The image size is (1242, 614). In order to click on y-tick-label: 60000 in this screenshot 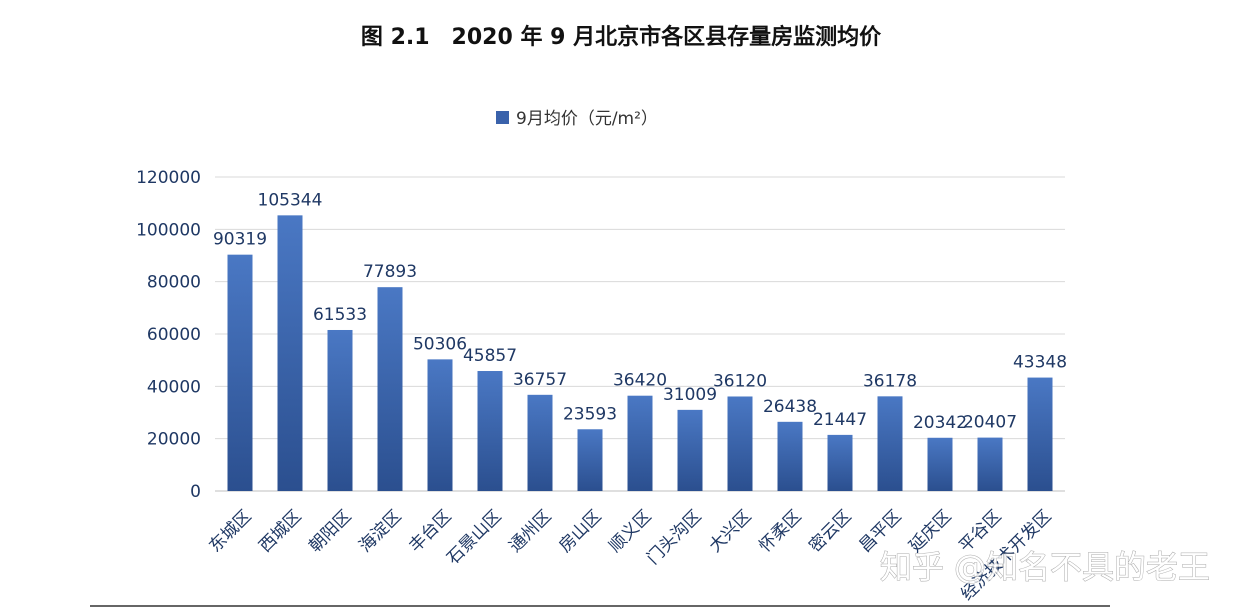, I will do `click(174, 335)`.